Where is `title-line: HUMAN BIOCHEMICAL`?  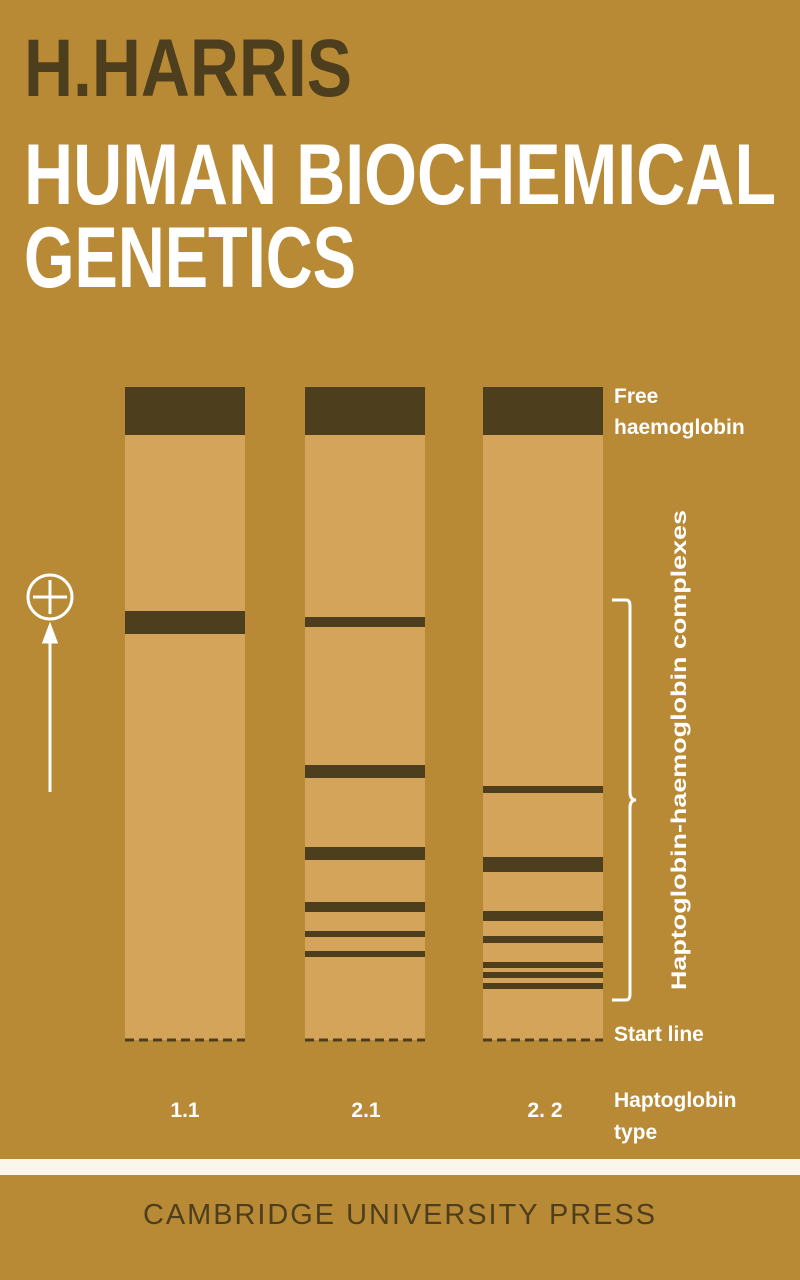
title-line: HUMAN BIOCHEMICAL is located at coordinates (400, 175).